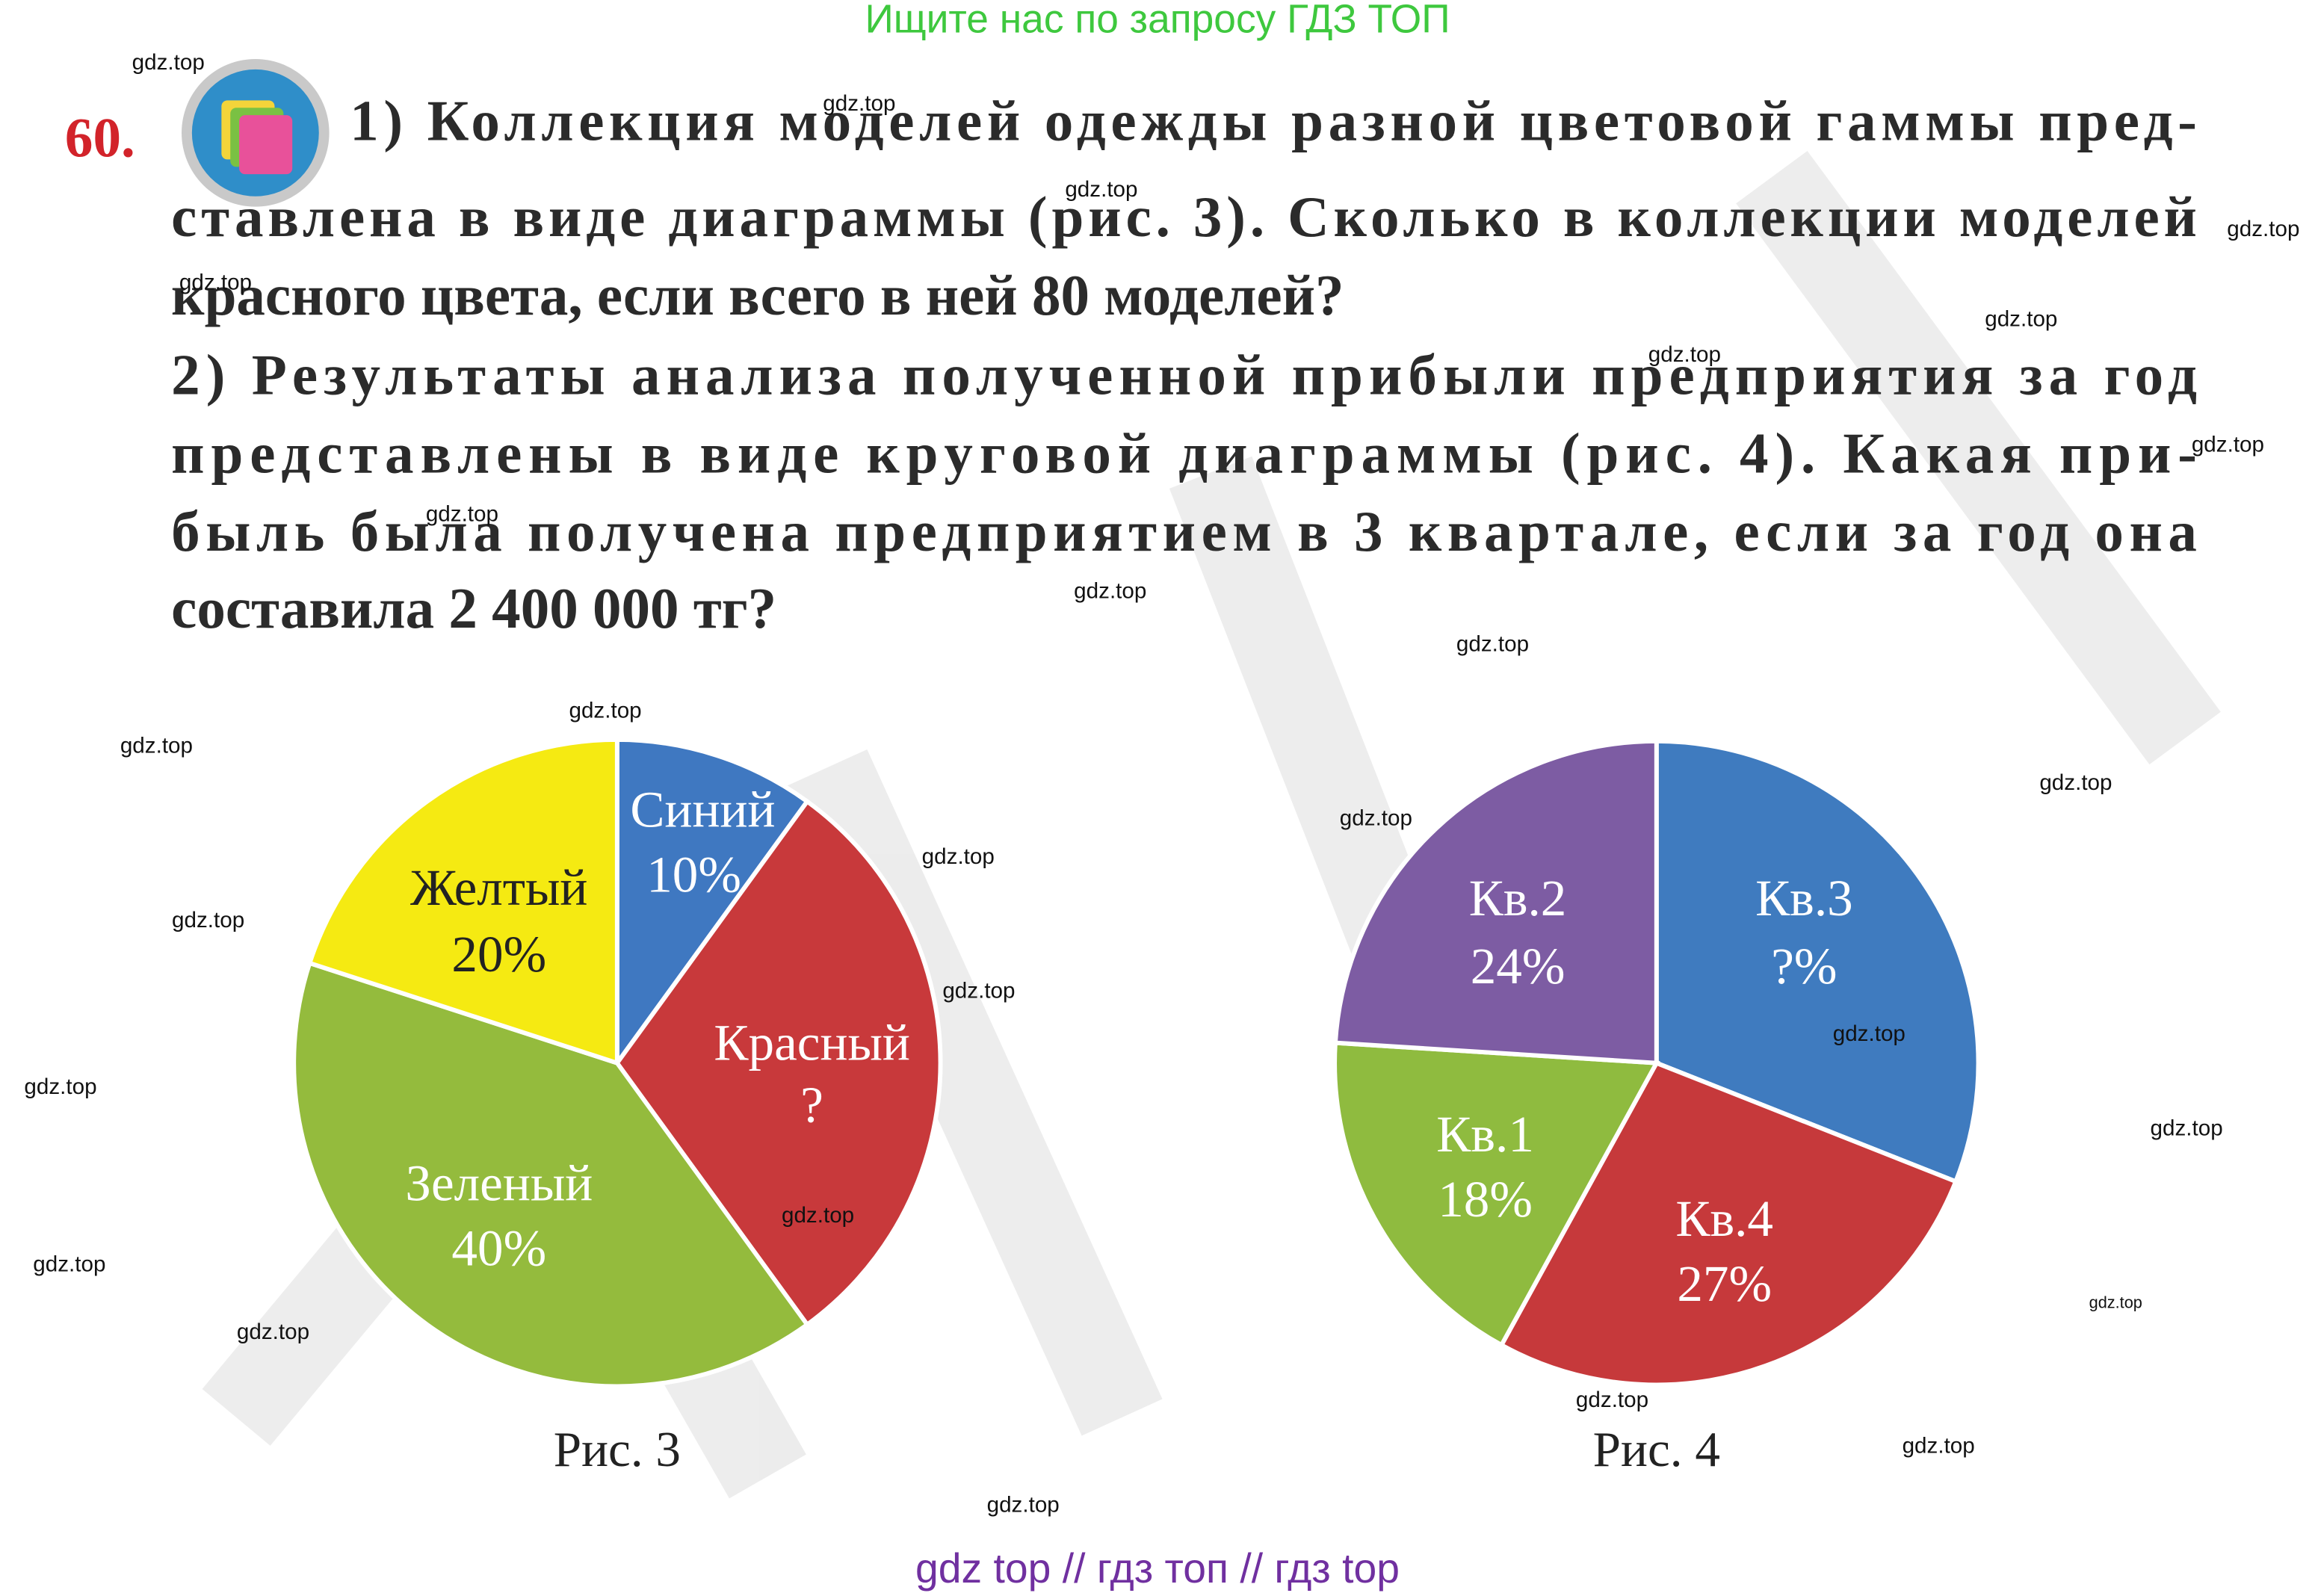  I want to click on problem-number: 60., so click(100, 138).